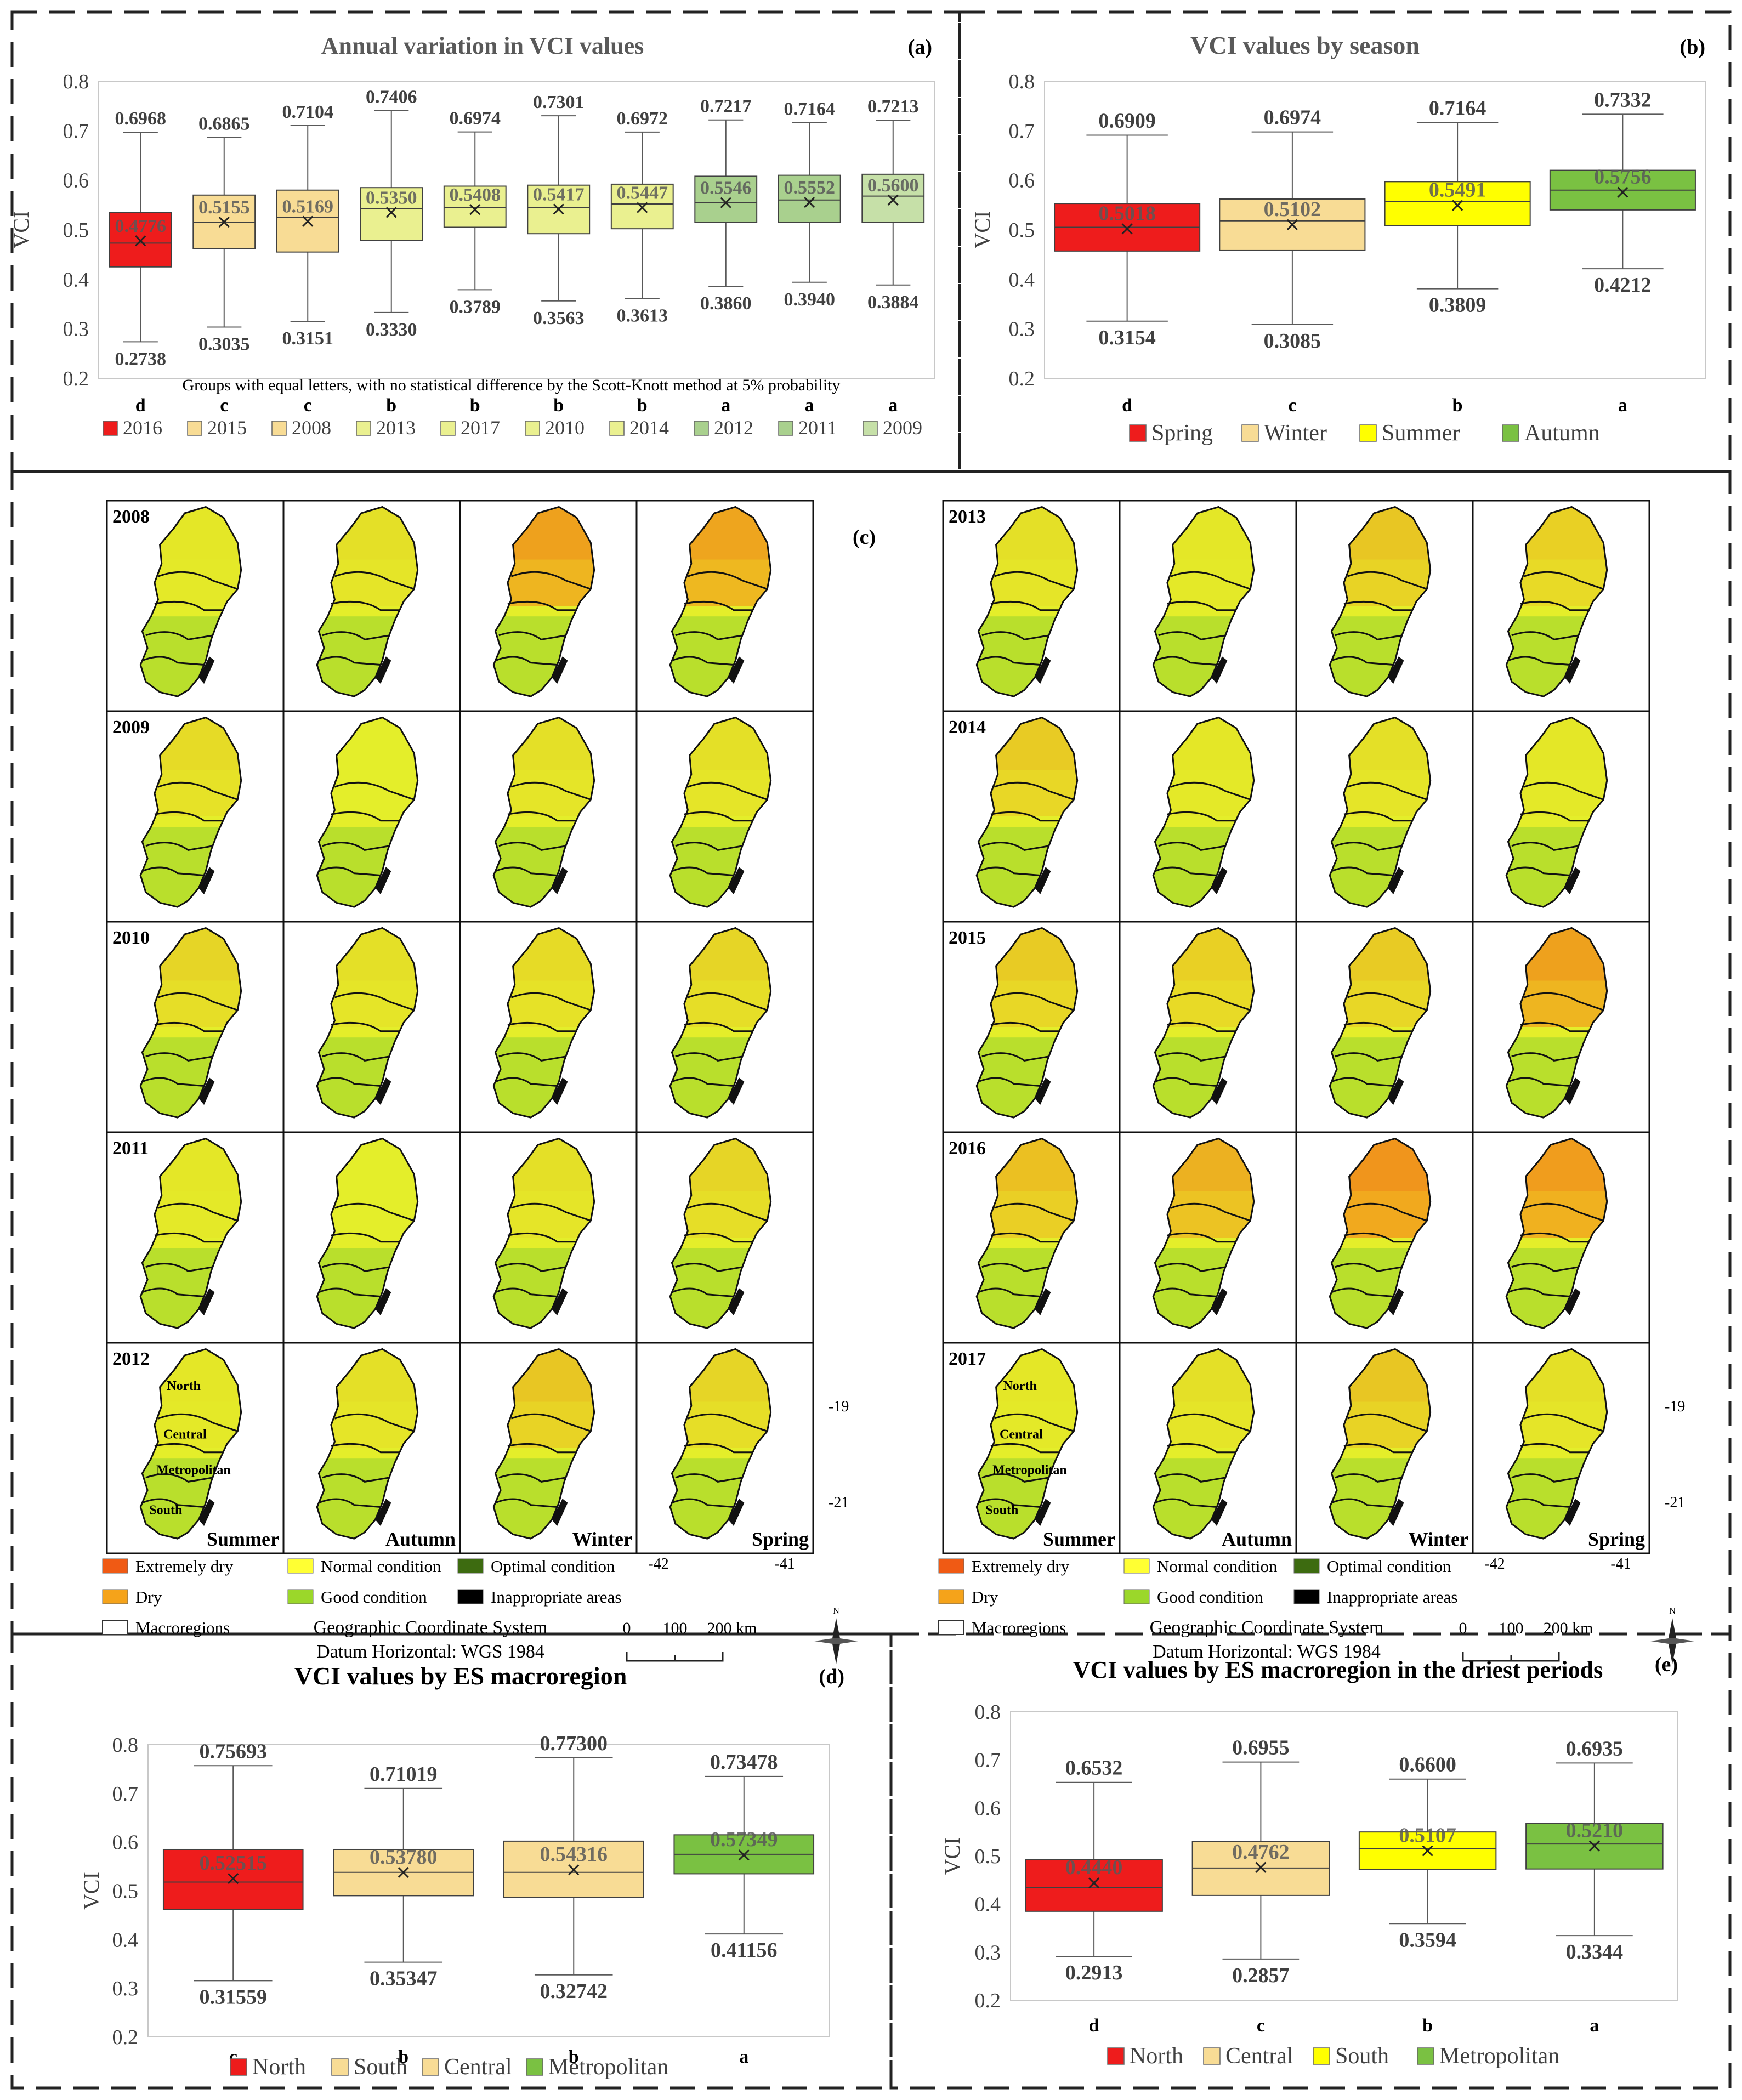  Describe the element at coordinates (893, 302) in the screenshot. I see `min-label: 0.3884` at that location.